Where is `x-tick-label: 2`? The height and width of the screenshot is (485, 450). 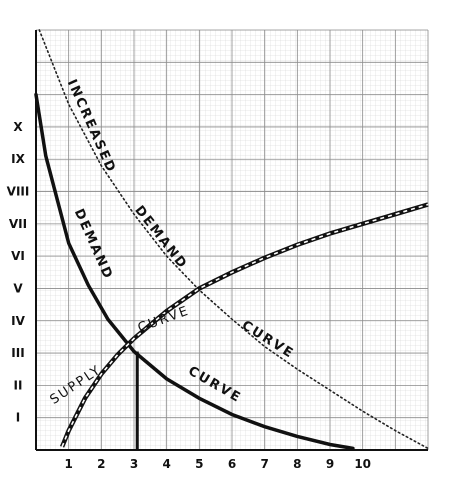 x-tick-label: 2 is located at coordinates (101, 464).